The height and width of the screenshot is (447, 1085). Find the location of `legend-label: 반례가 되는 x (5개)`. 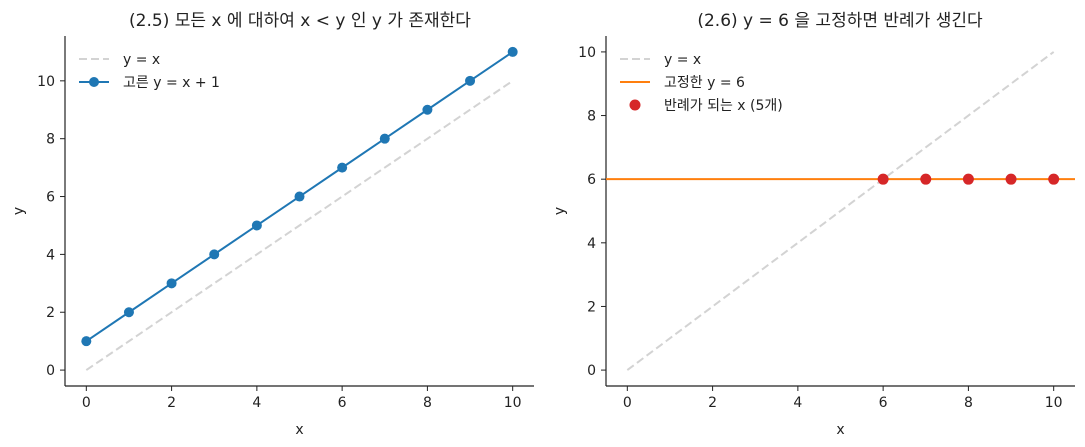

legend-label: 반례가 되는 x (5개) is located at coordinates (723, 106).